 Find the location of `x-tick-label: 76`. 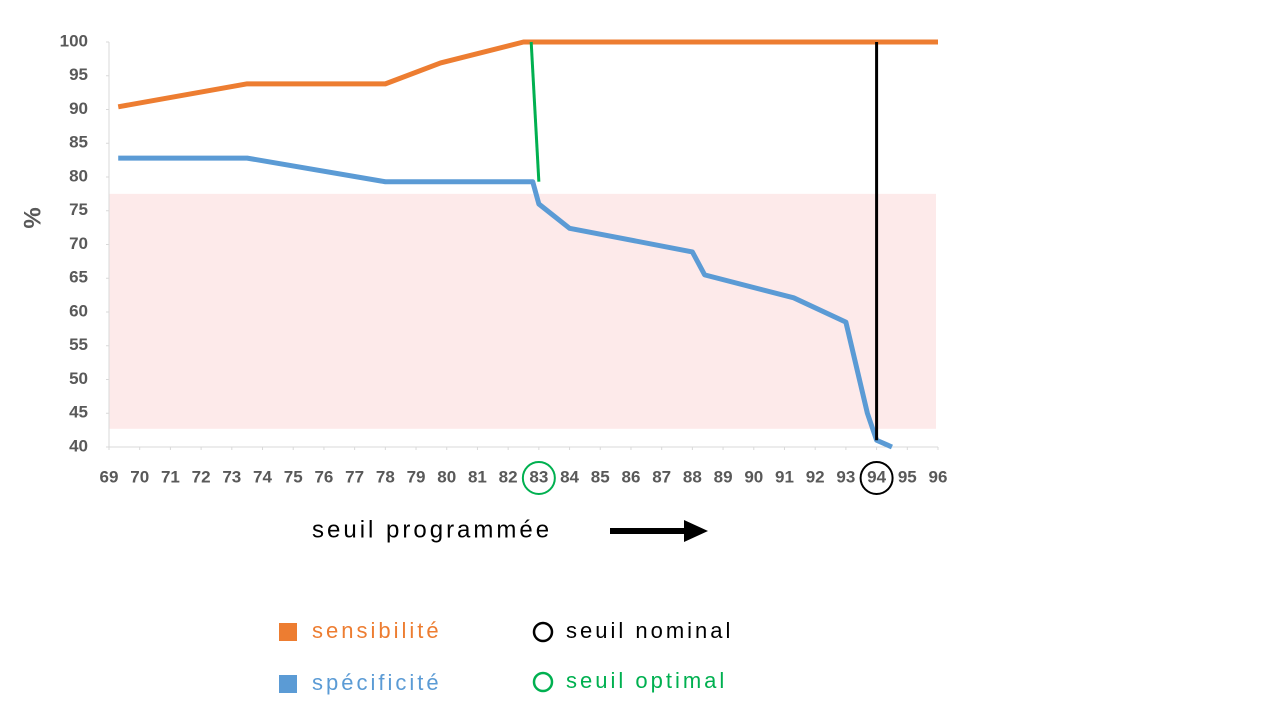

x-tick-label: 76 is located at coordinates (323, 476).